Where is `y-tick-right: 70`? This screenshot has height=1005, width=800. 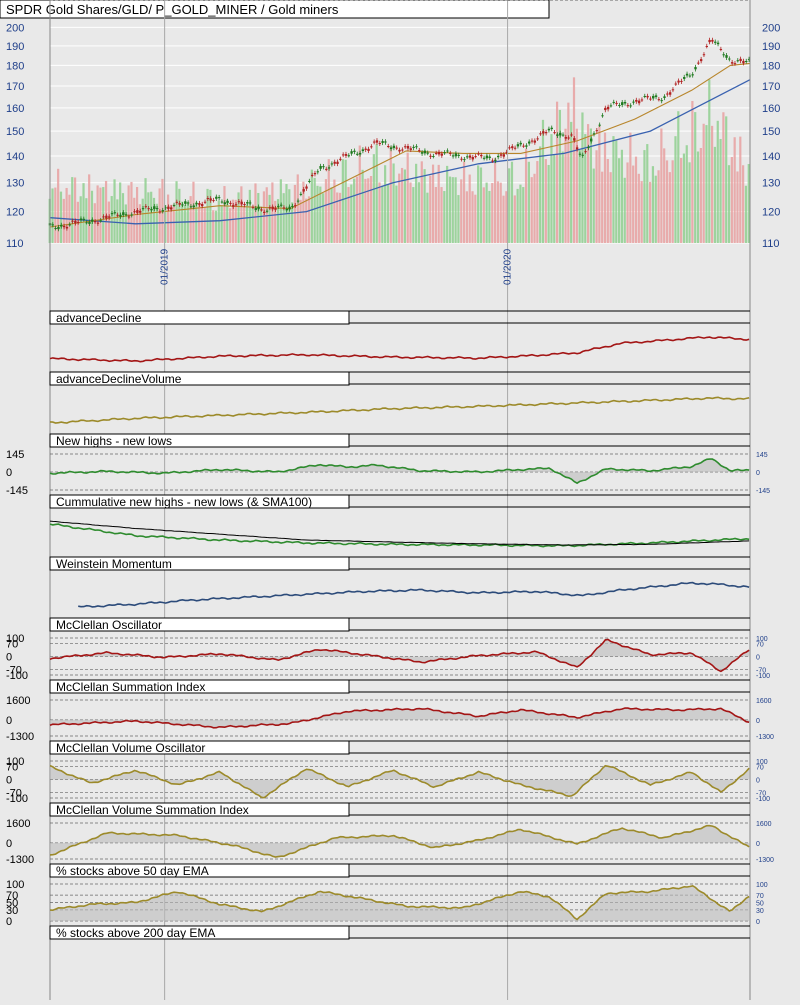 y-tick-right: 70 is located at coordinates (760, 768).